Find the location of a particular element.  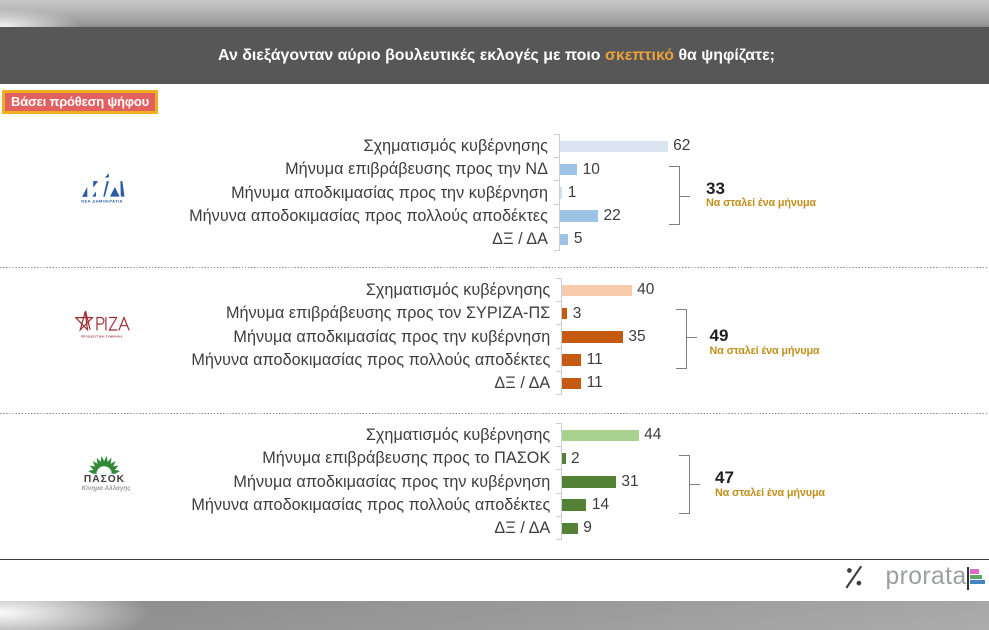

svg-text: Κίνημα Αλλαγής is located at coordinates (107, 488).